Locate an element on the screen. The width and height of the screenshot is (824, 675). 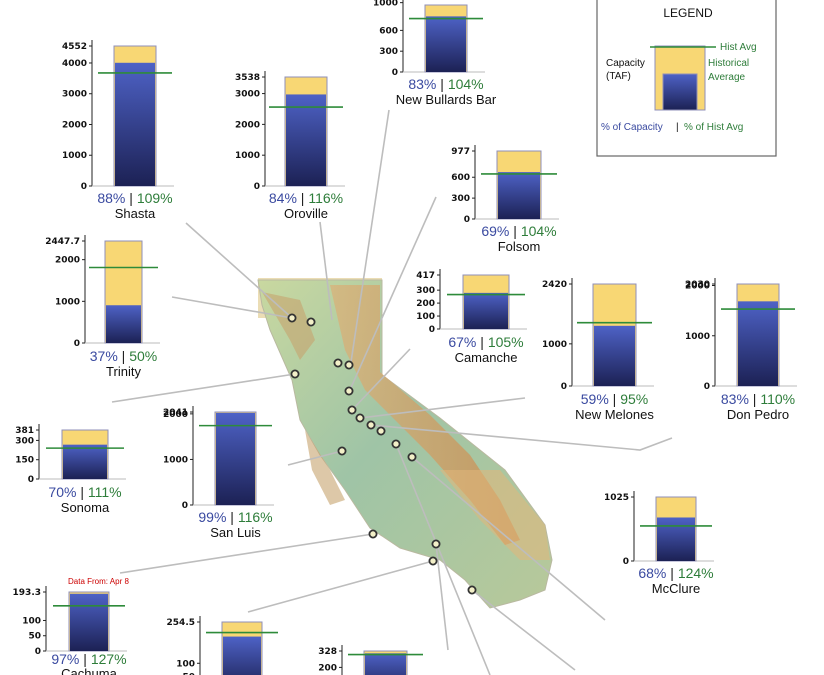
pct-of-hist-avg: 105% is located at coordinates (506, 342).